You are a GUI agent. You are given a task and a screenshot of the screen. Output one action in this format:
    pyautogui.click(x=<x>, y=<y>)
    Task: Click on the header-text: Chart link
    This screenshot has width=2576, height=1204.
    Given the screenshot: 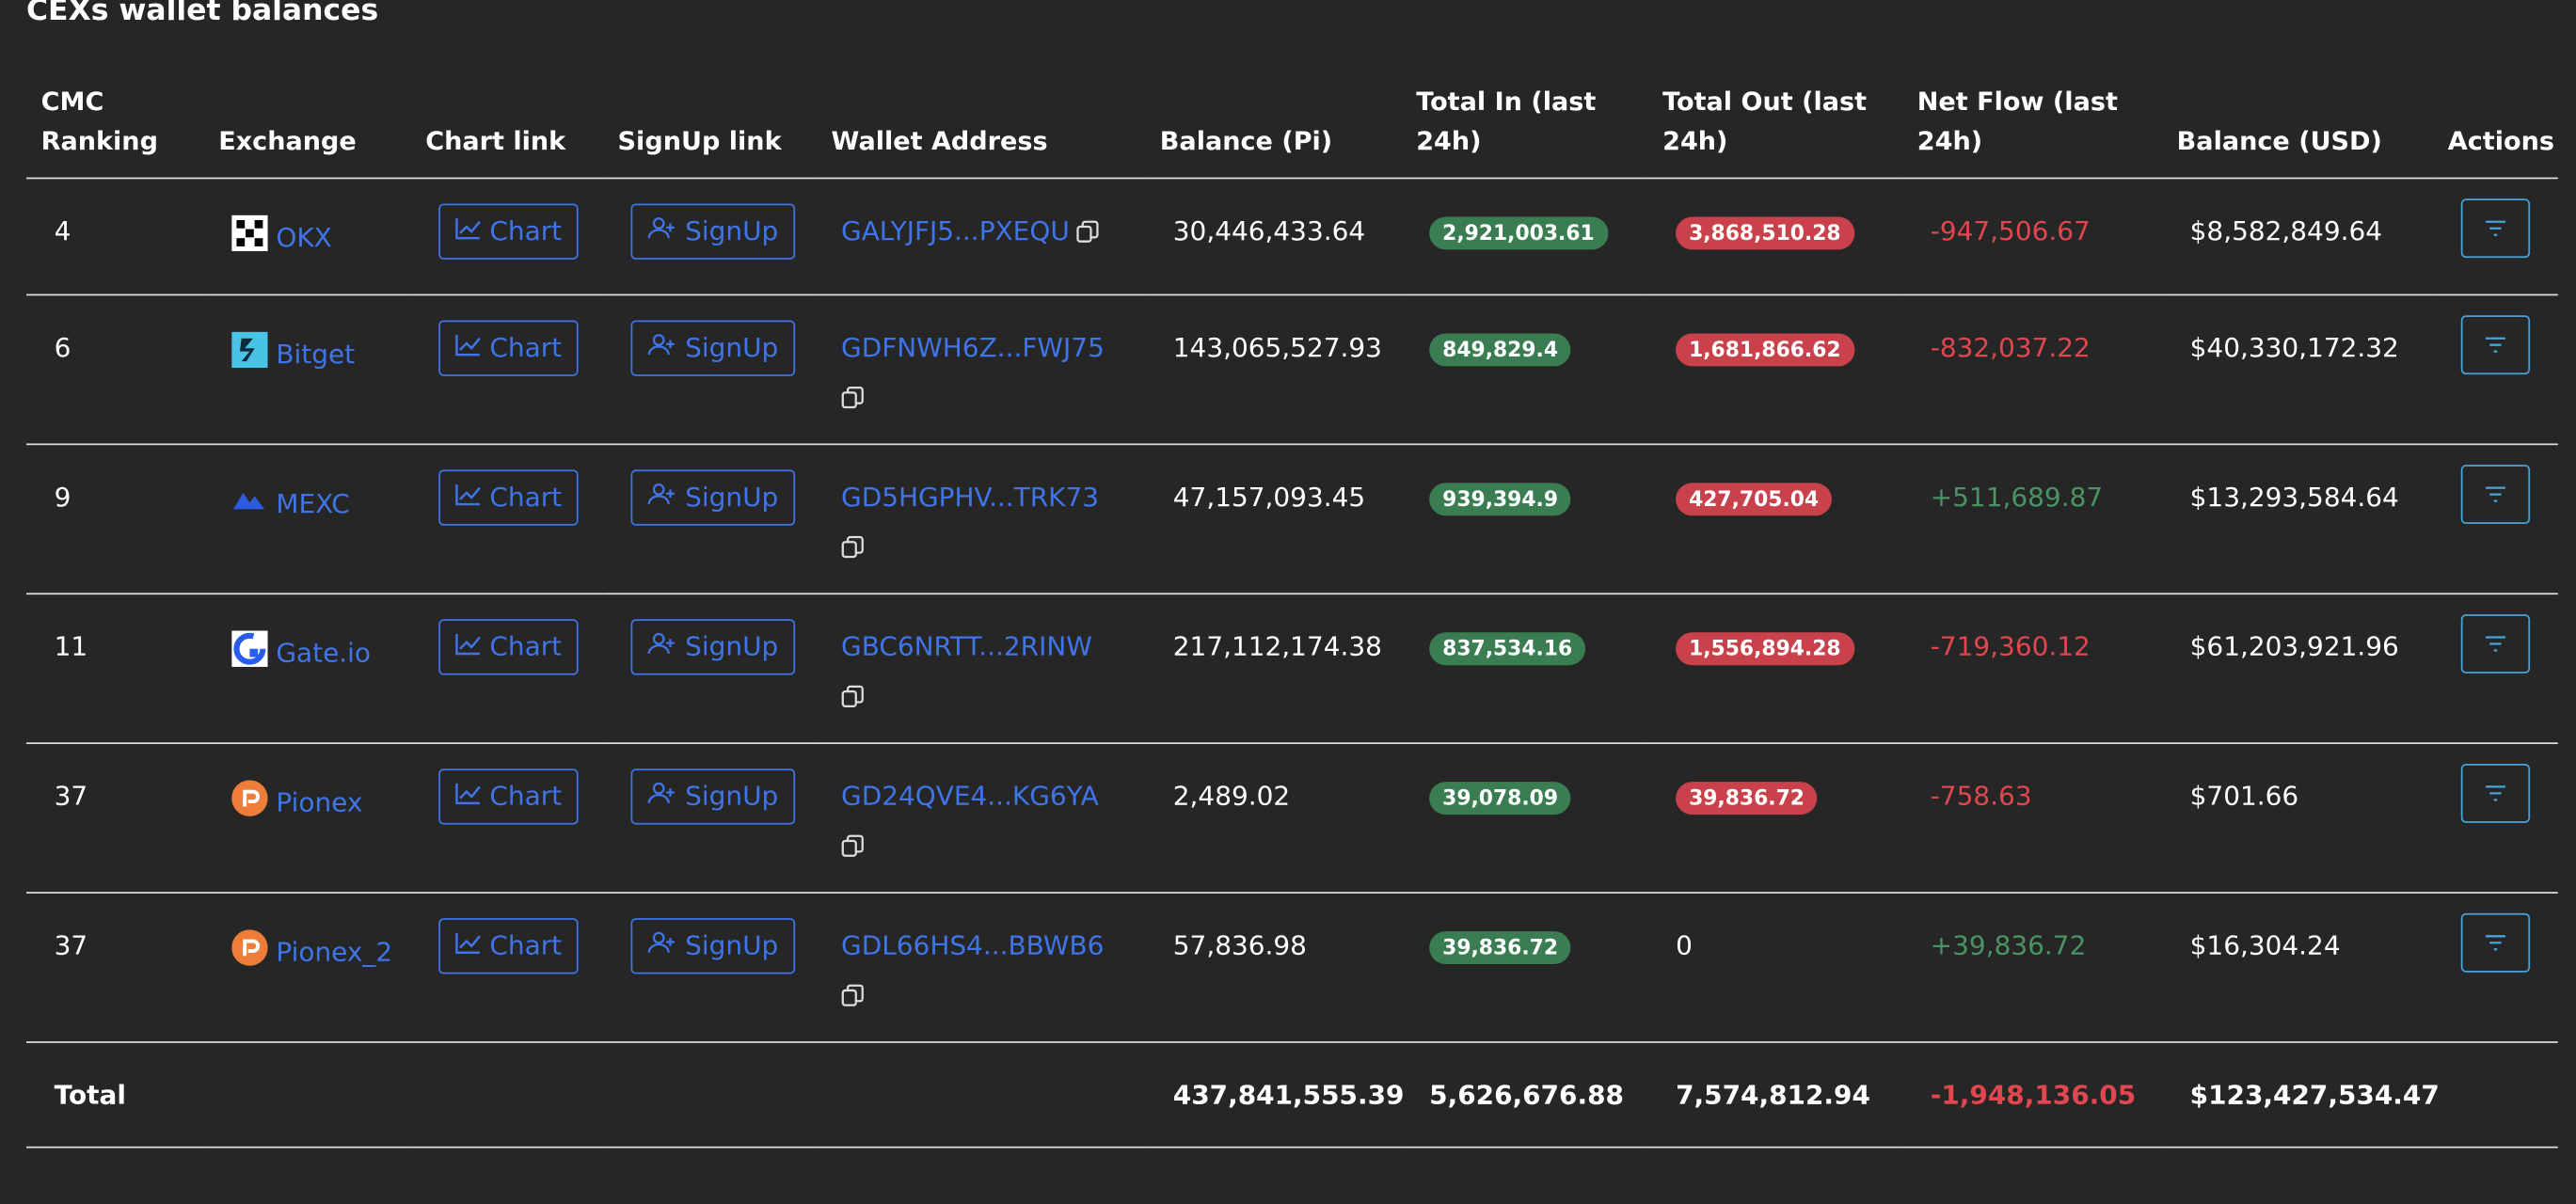 What is the action you would take?
    pyautogui.click(x=495, y=141)
    